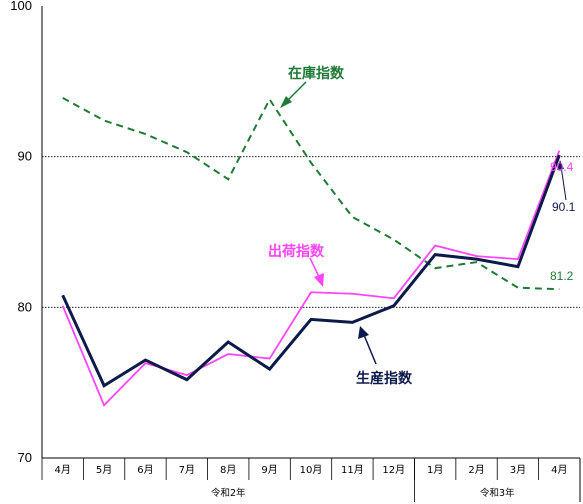 This screenshot has width=583, height=504. What do you see at coordinates (518, 470) in the screenshot?
I see `x-tick-label: 3月` at bounding box center [518, 470].